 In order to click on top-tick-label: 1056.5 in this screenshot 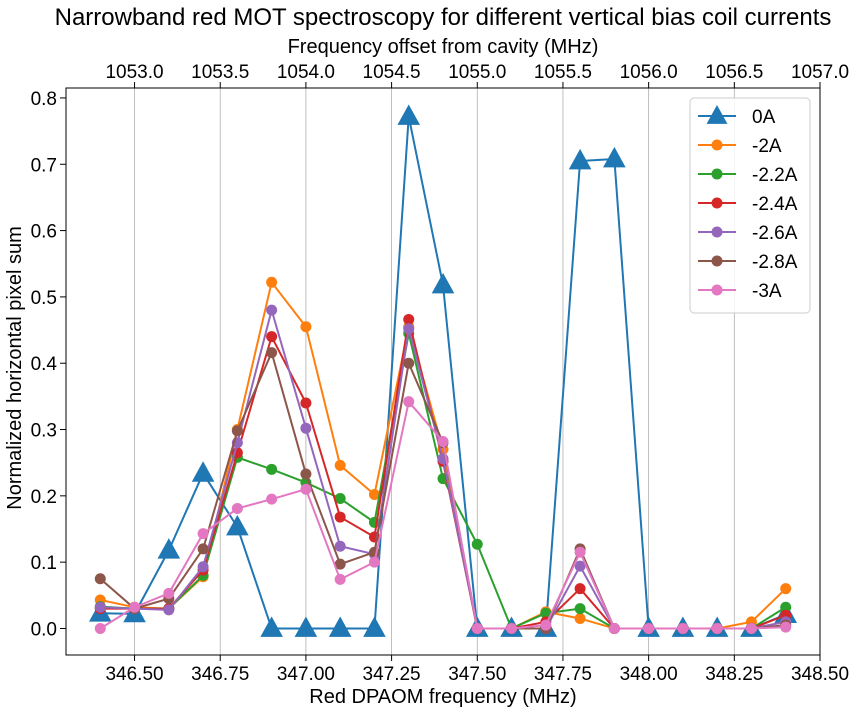, I will do `click(734, 72)`.